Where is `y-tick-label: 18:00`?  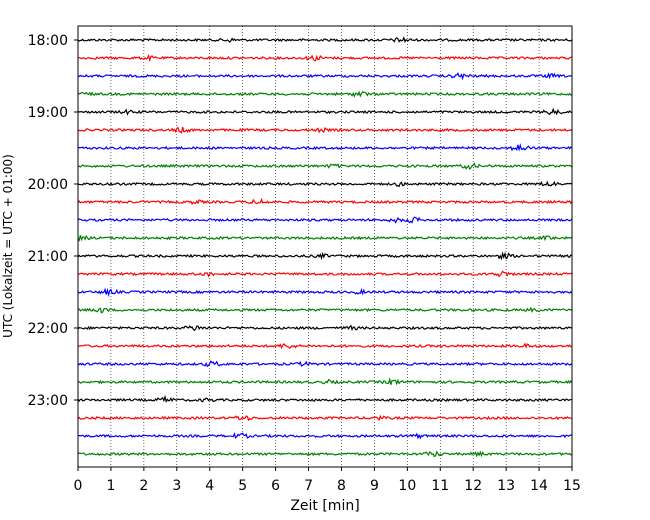
y-tick-label: 18:00 is located at coordinates (48, 41).